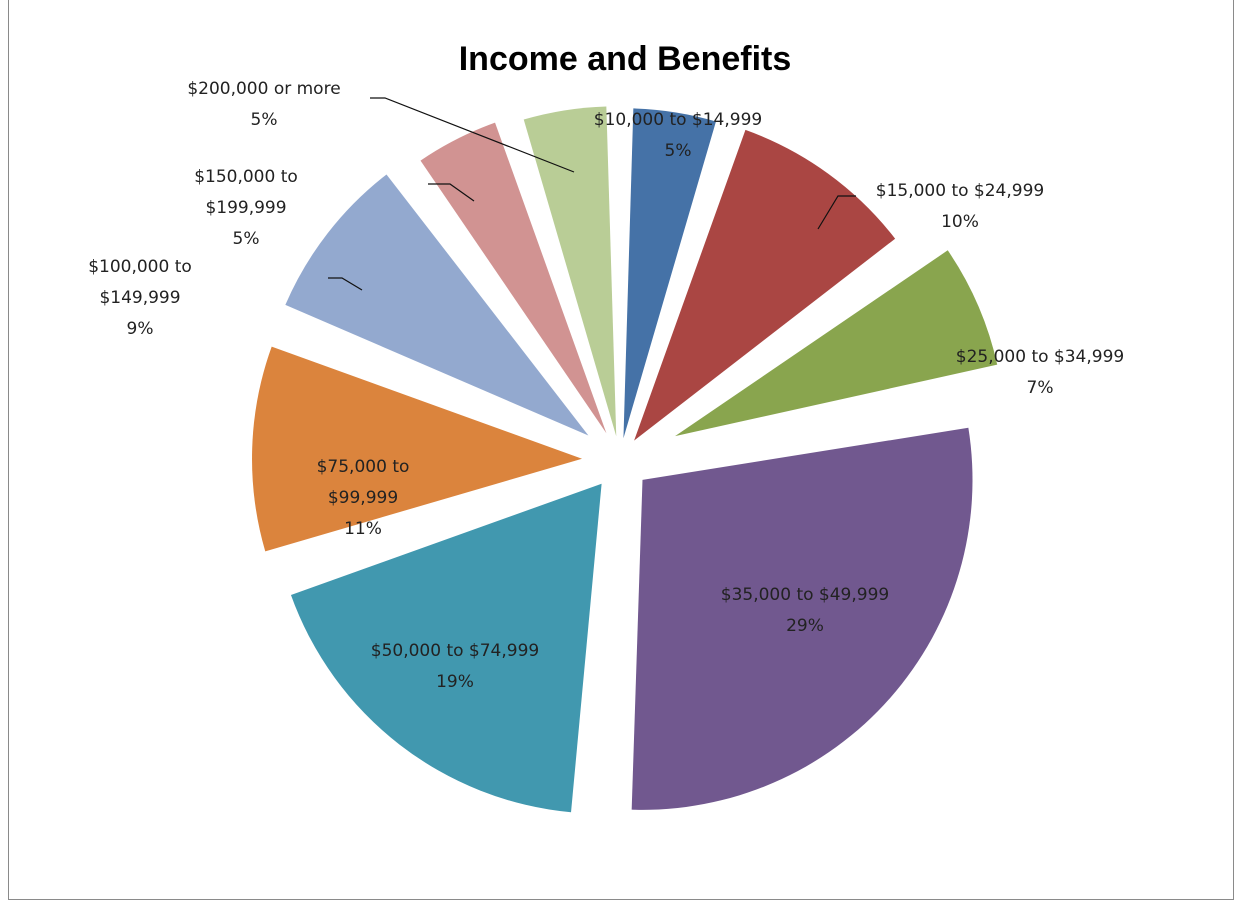 Image resolution: width=1243 pixels, height=909 pixels. Describe the element at coordinates (960, 206) in the screenshot. I see `slice-label-2: $15,000 to $24,999 10%` at that location.